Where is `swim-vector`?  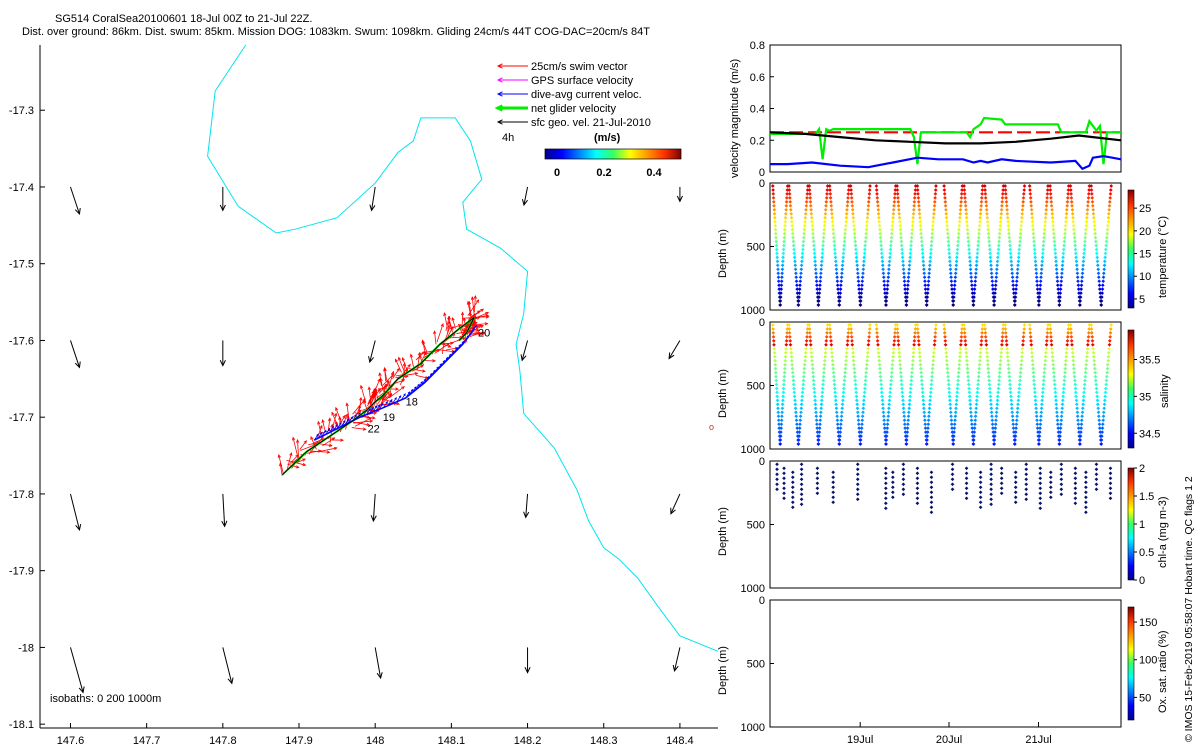
swim-vector is located at coordinates (473, 307).